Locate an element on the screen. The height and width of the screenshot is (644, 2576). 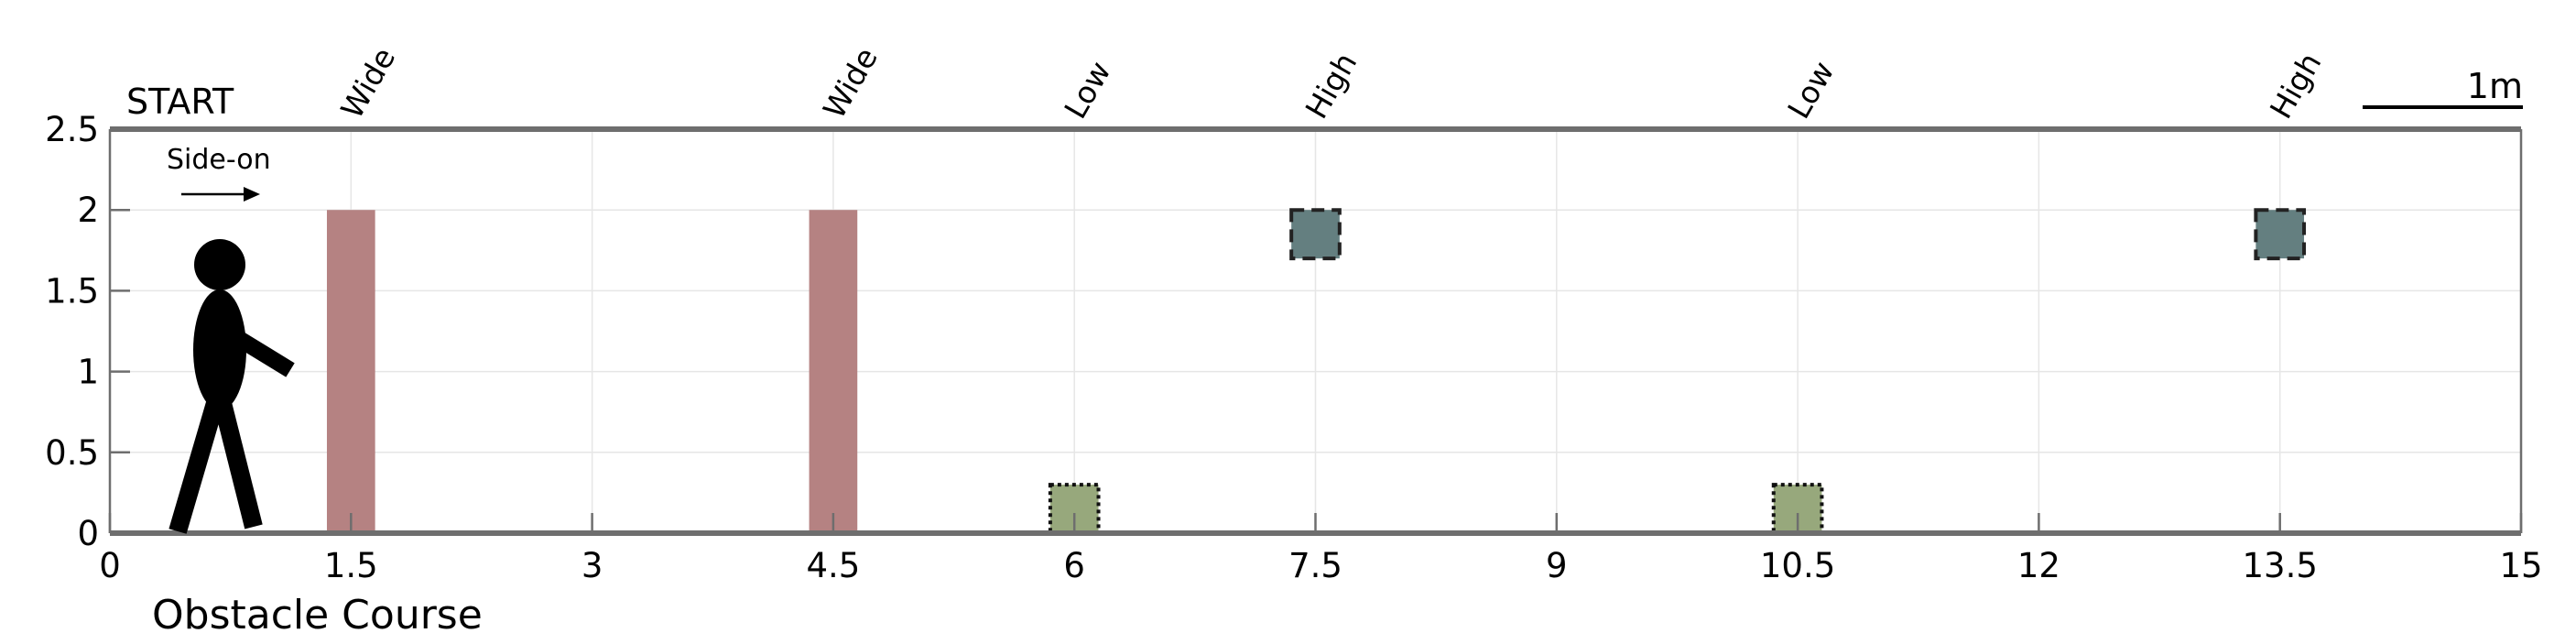
person-leg-front is located at coordinates (238, 465).